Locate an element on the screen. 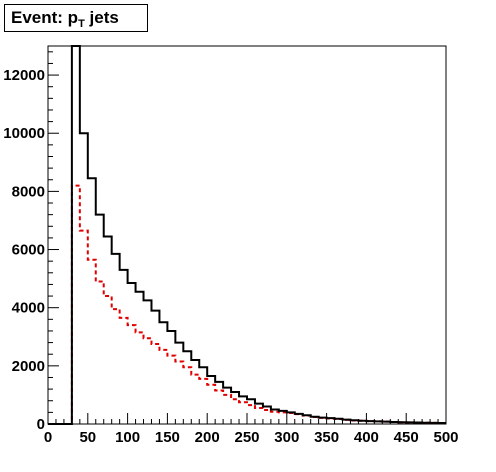 This screenshot has height=472, width=496. y-tick-label: 6000 is located at coordinates (28, 250).